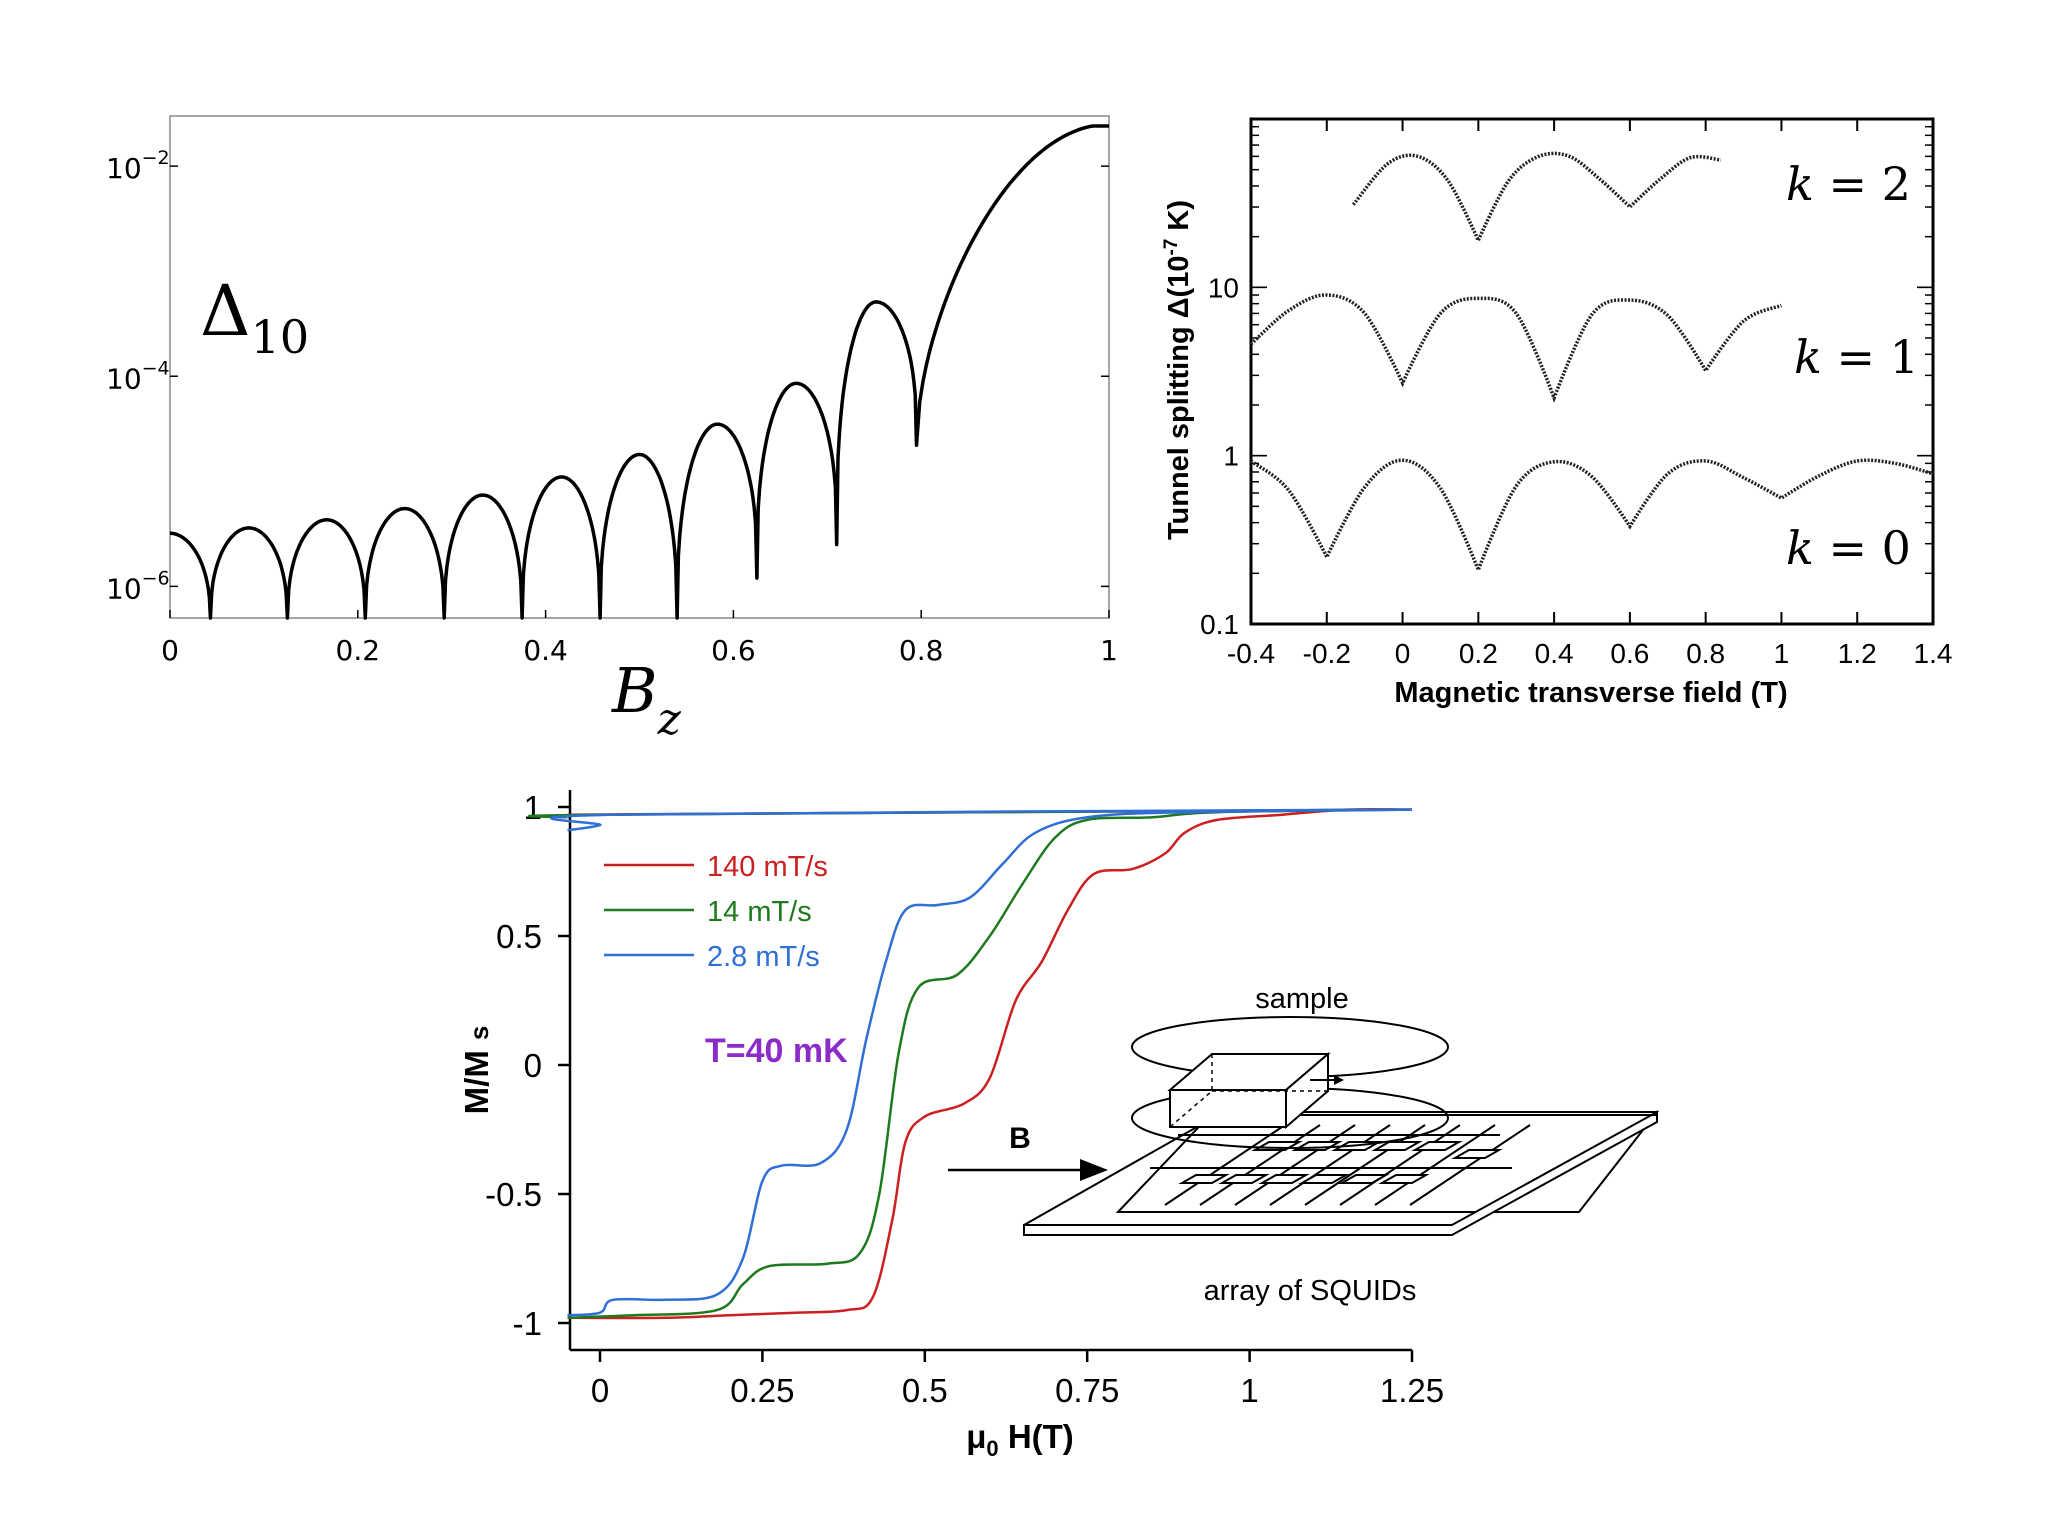 The width and height of the screenshot is (2048, 1536). I want to click on tunnel-y-tick-label: 1, so click(1231, 456).